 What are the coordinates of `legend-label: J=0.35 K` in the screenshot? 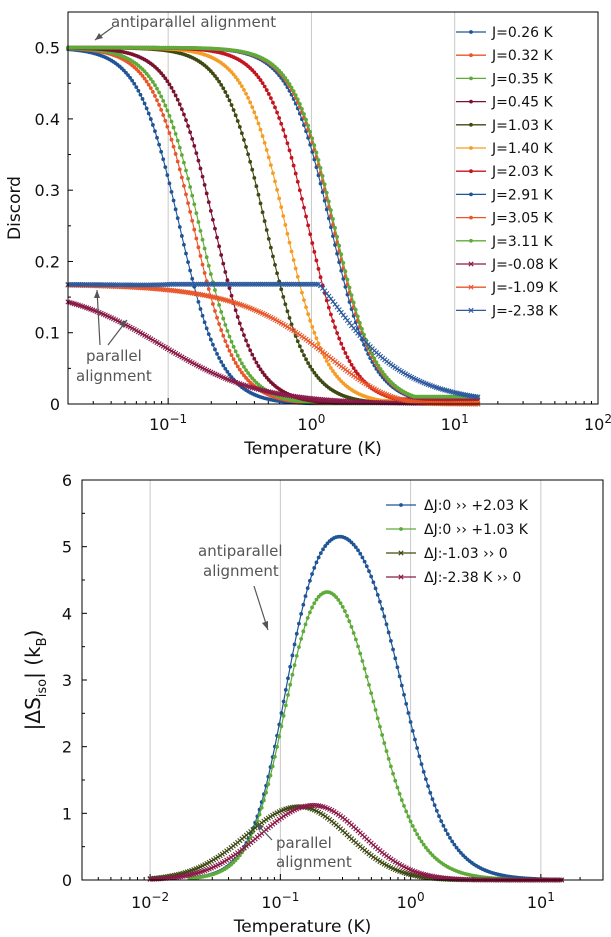 It's located at (522, 79).